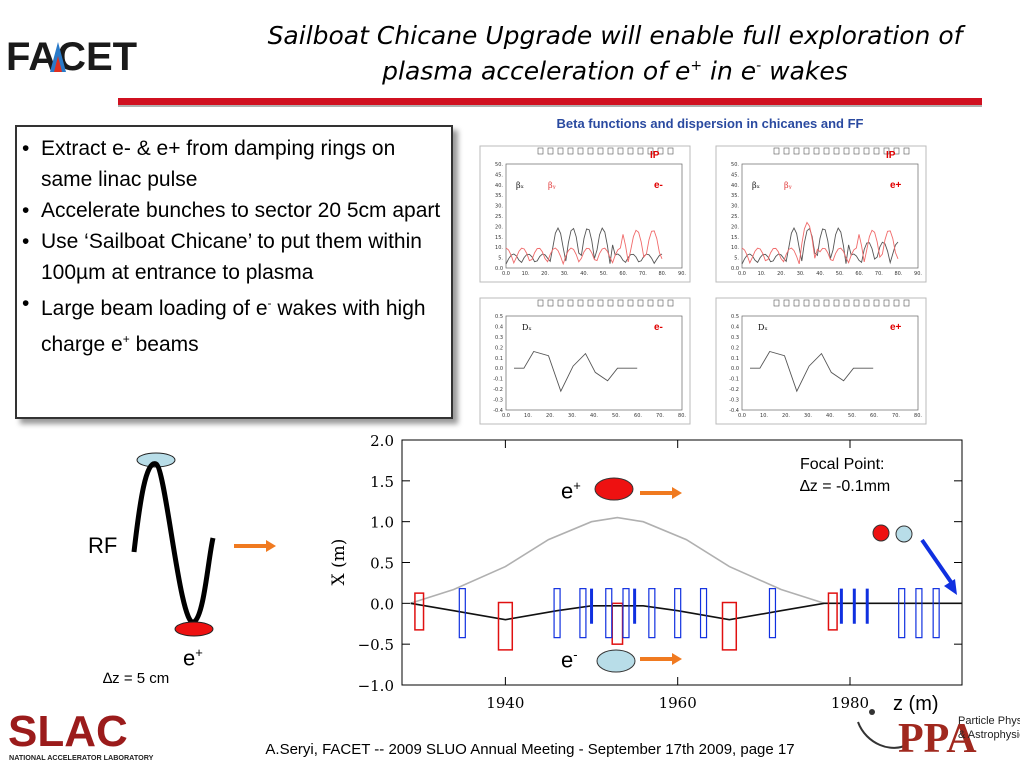 The width and height of the screenshot is (1024, 768). I want to click on tick-label: 90., so click(682, 274).